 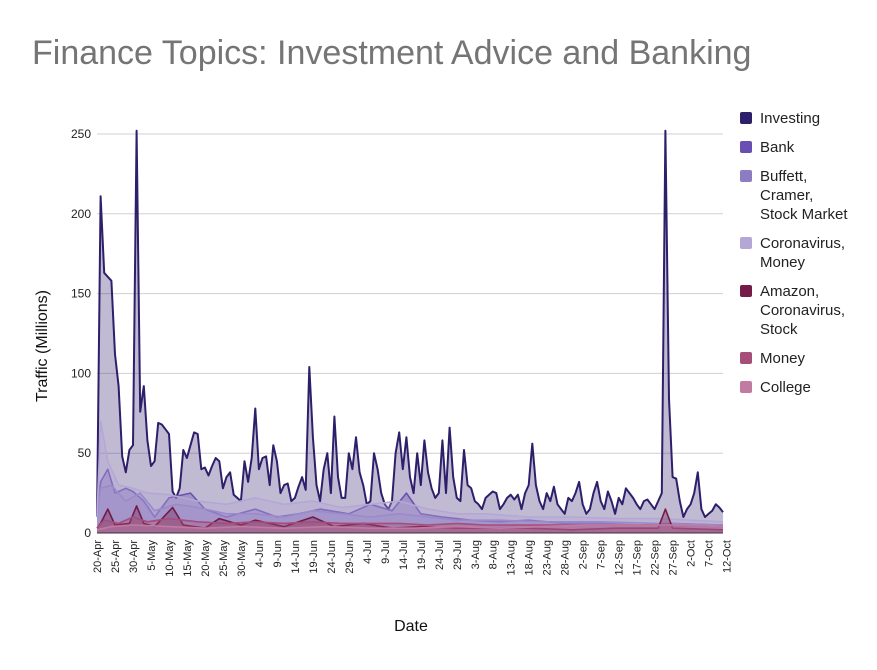 What do you see at coordinates (116, 556) in the screenshot?
I see `x-tick-label: 25-Apr` at bounding box center [116, 556].